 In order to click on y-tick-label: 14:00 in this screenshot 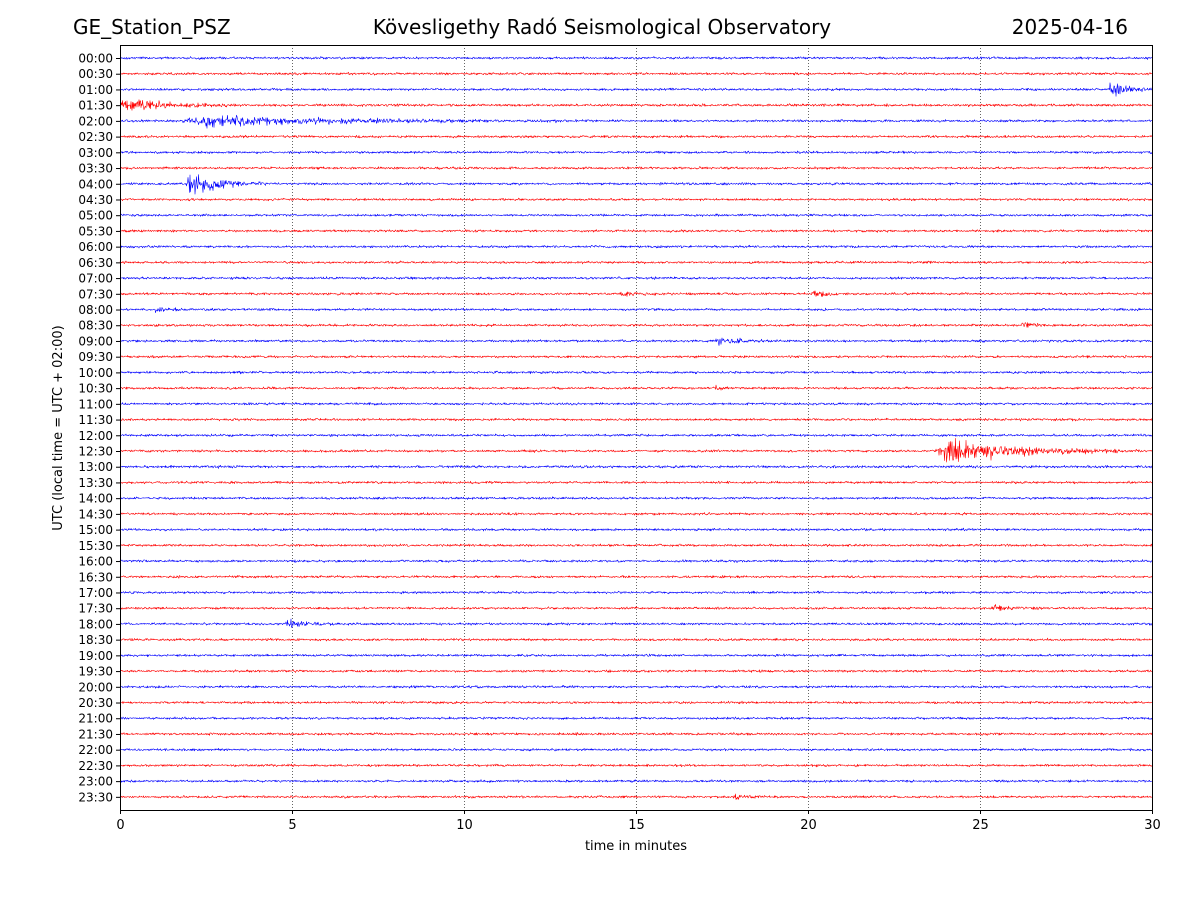, I will do `click(95, 499)`.